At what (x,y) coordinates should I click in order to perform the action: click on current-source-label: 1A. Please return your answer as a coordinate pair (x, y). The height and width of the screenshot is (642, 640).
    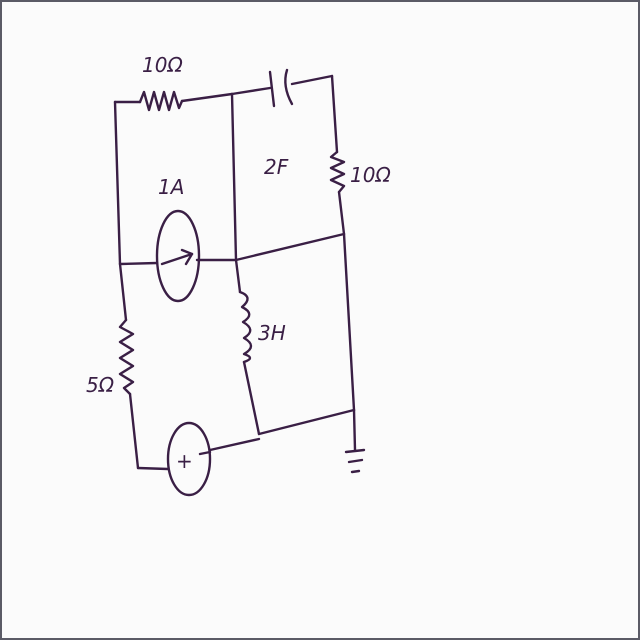
    Looking at the image, I should click on (171, 187).